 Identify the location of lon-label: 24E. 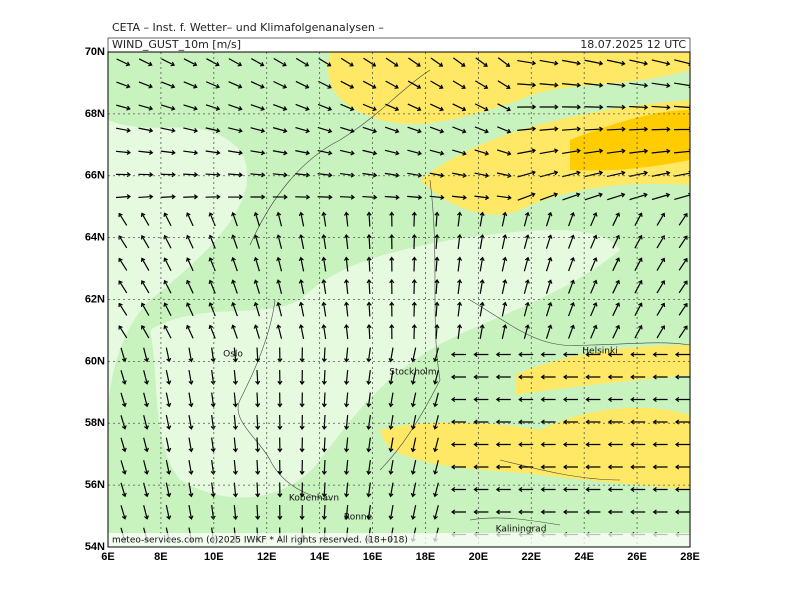
(584, 557).